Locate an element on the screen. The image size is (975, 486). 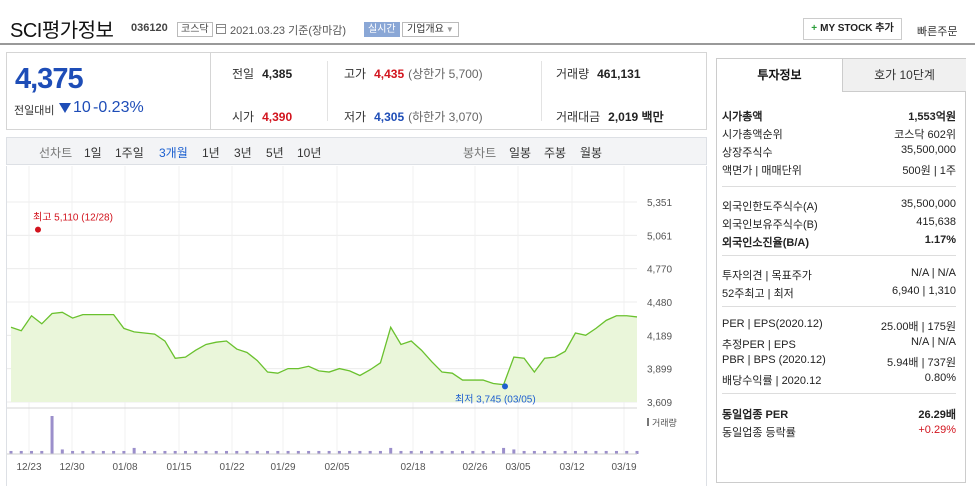
candle-chart-label: 봉차트 is located at coordinates (480, 153).